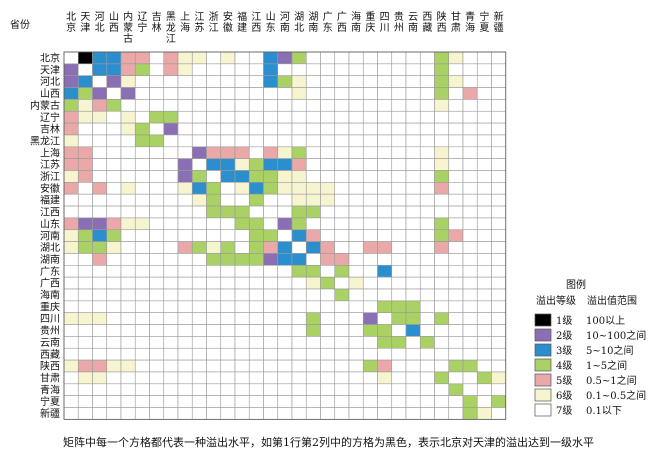 The height and width of the screenshot is (455, 657). What do you see at coordinates (71, 22) in the screenshot?
I see `column-label: 北京` at bounding box center [71, 22].